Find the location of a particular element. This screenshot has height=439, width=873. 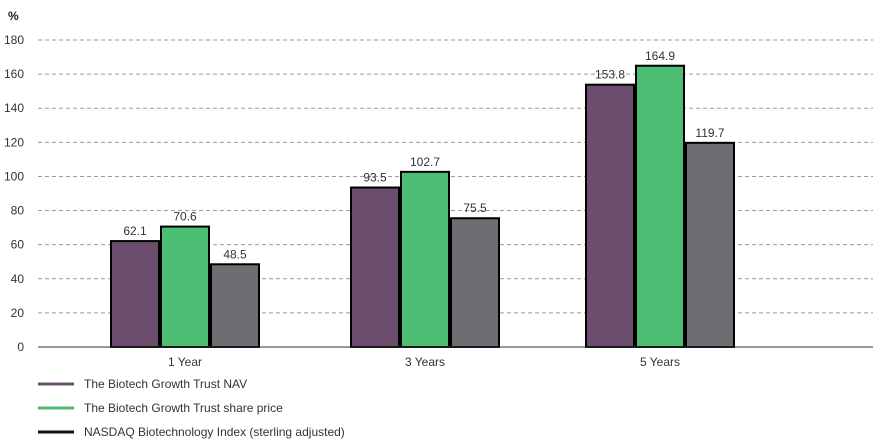

data-label: 93.5 is located at coordinates (375, 178).